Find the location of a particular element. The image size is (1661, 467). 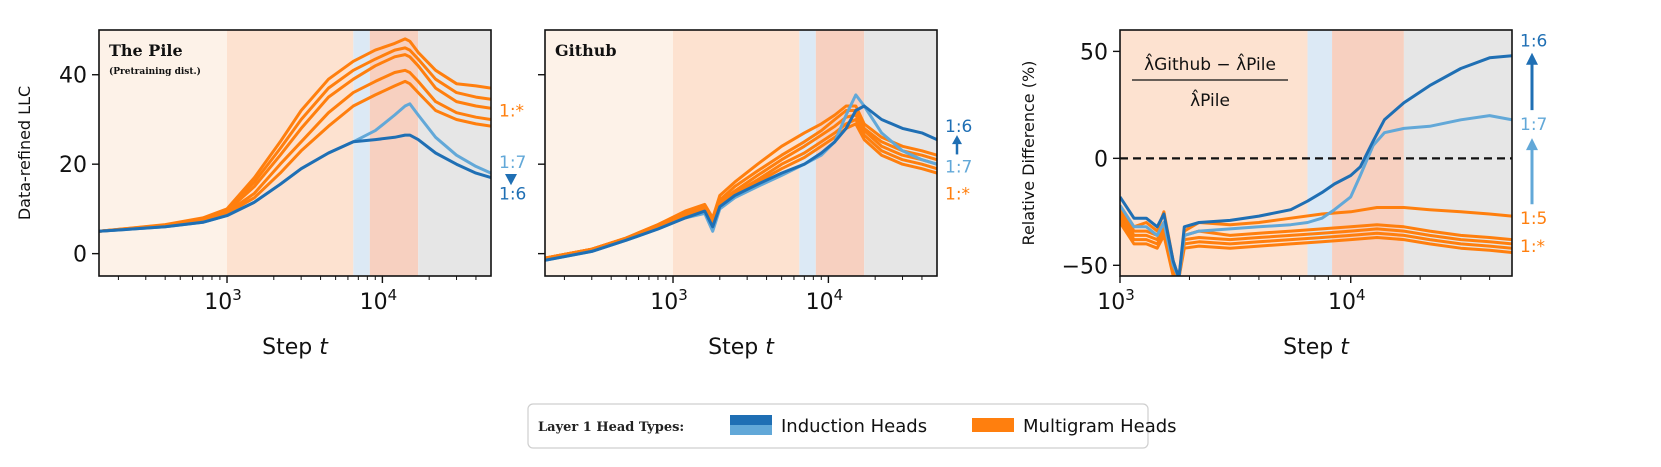

y-tick-label: −50 is located at coordinates (1085, 266).